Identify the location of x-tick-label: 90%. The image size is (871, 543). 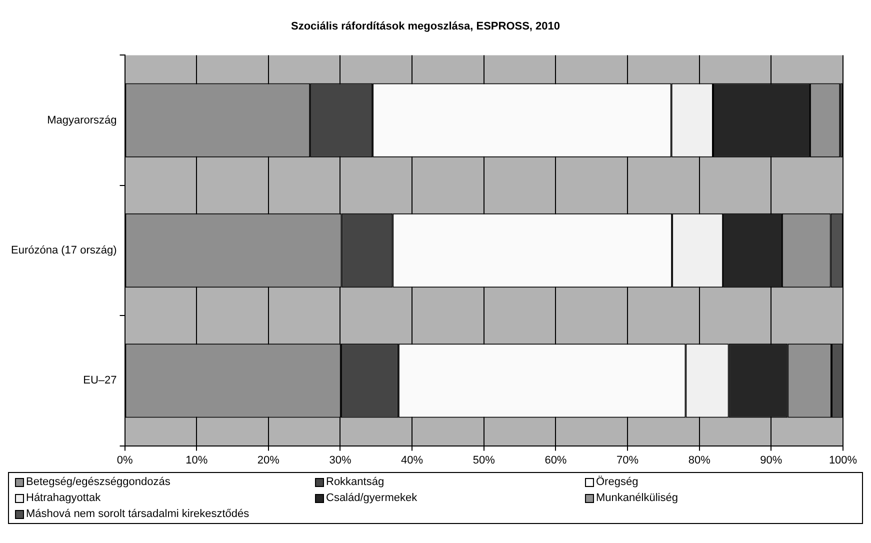
(771, 460).